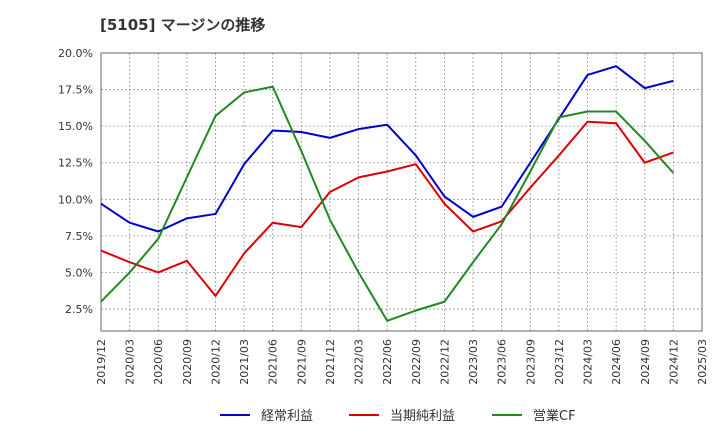 This screenshot has width=720, height=440. I want to click on x-tick-label: 2023/06, so click(502, 362).